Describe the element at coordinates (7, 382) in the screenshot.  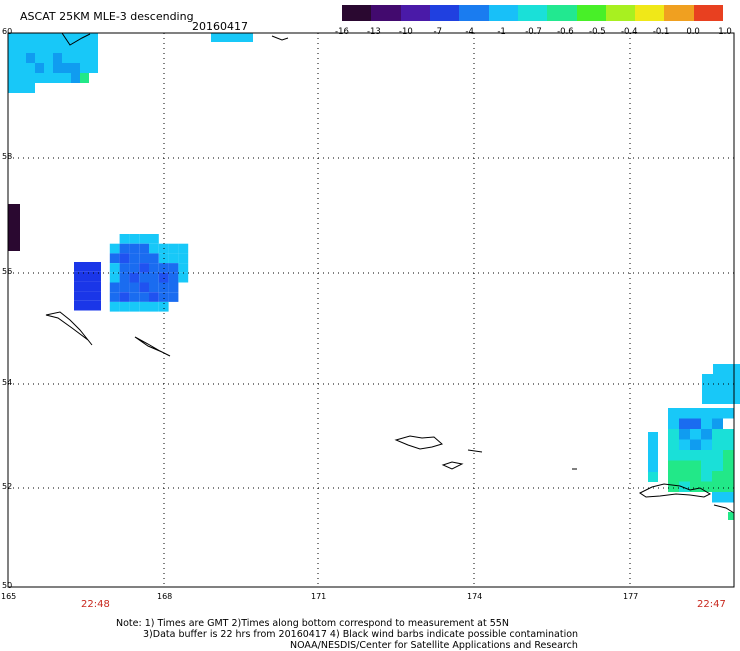
I see `latitude-tick-label: 54` at that location.